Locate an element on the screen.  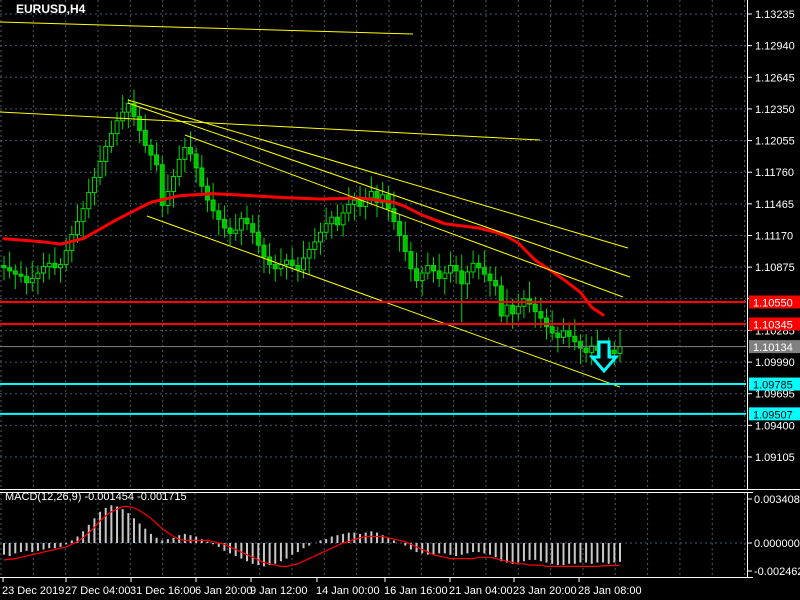
support-badge-label: 1.09507 is located at coordinates (773, 415).